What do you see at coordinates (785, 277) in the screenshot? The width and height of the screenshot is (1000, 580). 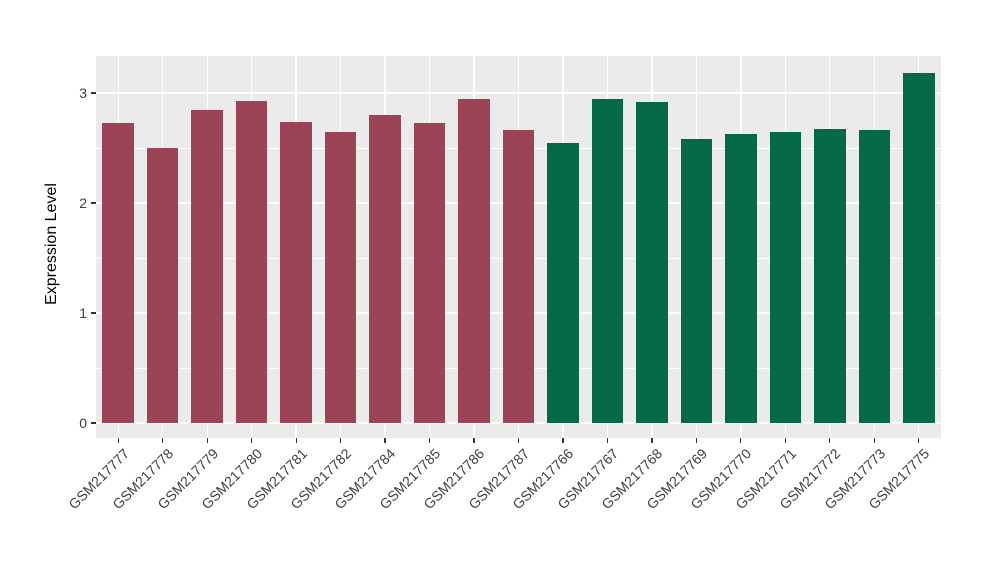 I see `bar-GSM217771` at bounding box center [785, 277].